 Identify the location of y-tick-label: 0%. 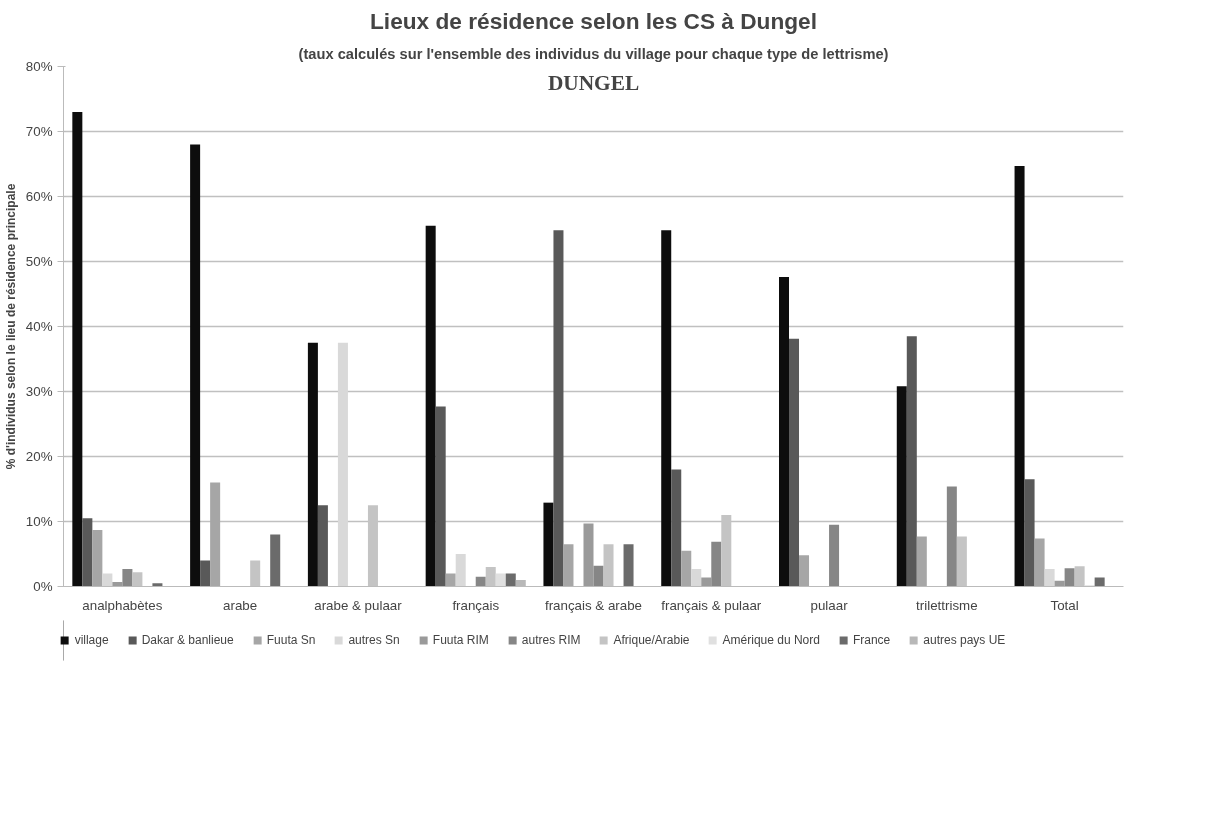
(43, 586).